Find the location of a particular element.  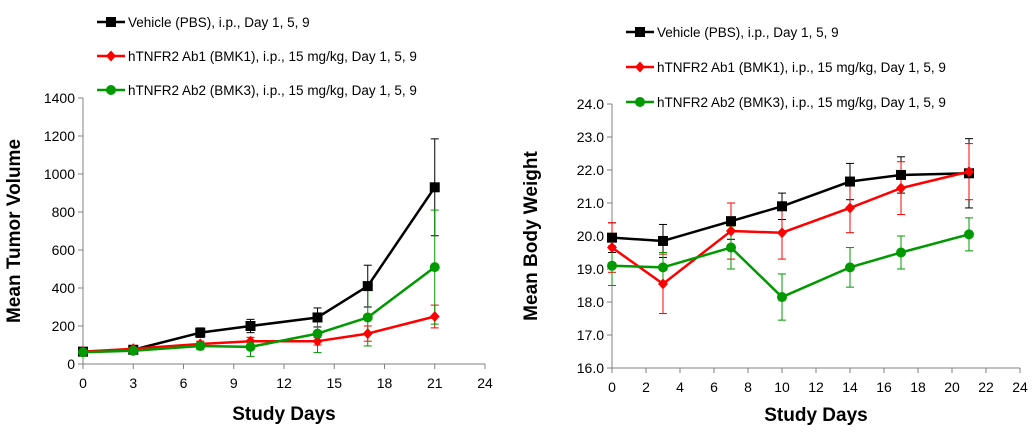

y-tick-label: 22.0 is located at coordinates (590, 170).